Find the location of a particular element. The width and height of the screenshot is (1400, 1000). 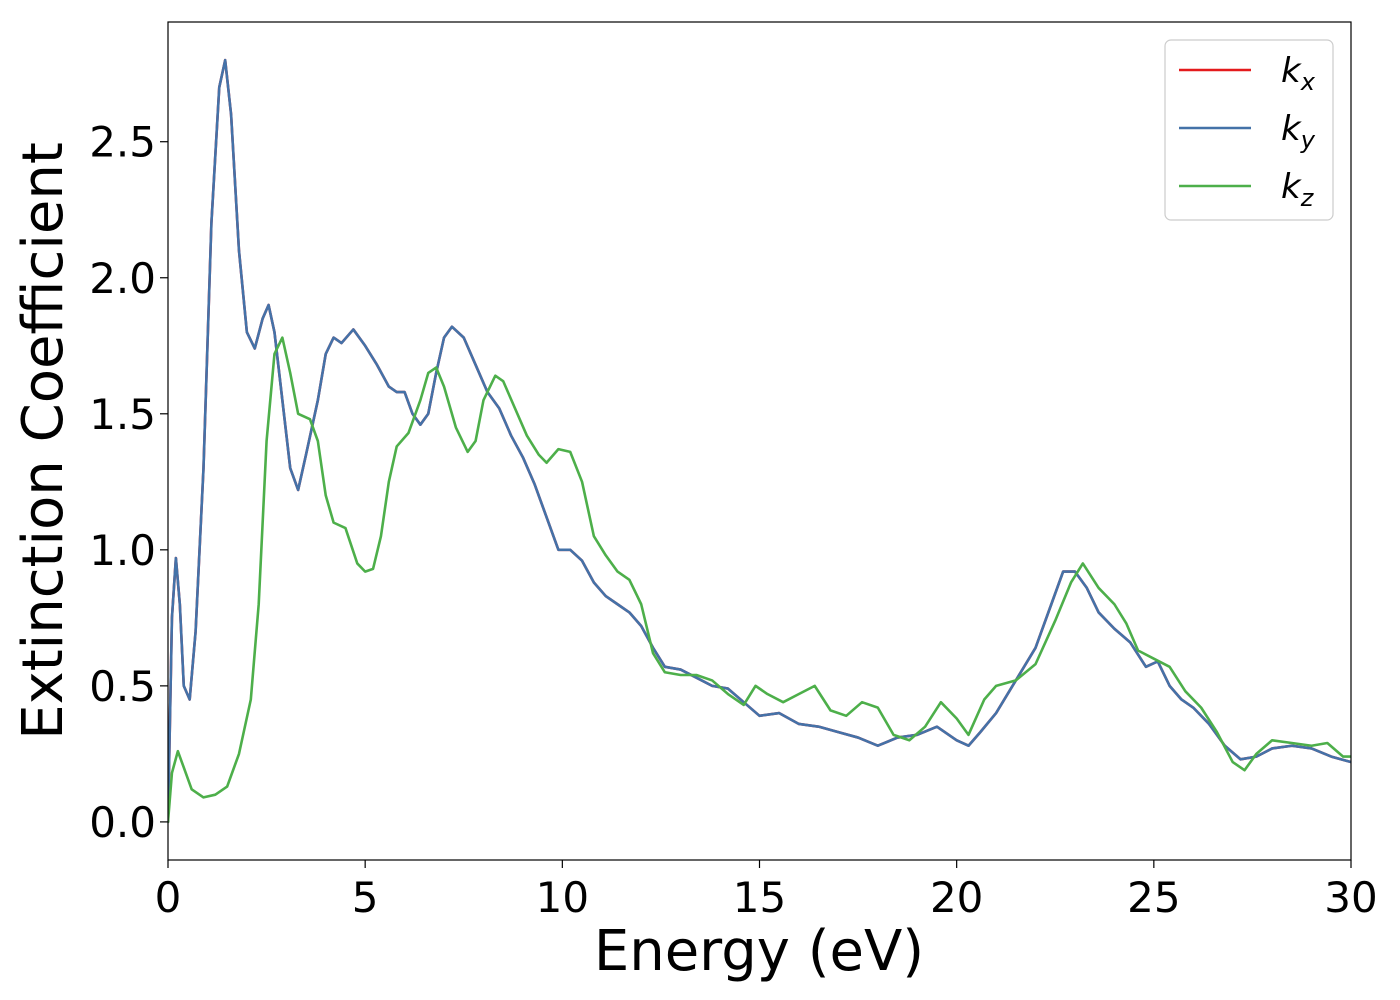

x-tick-label: 25 is located at coordinates (1153, 897).